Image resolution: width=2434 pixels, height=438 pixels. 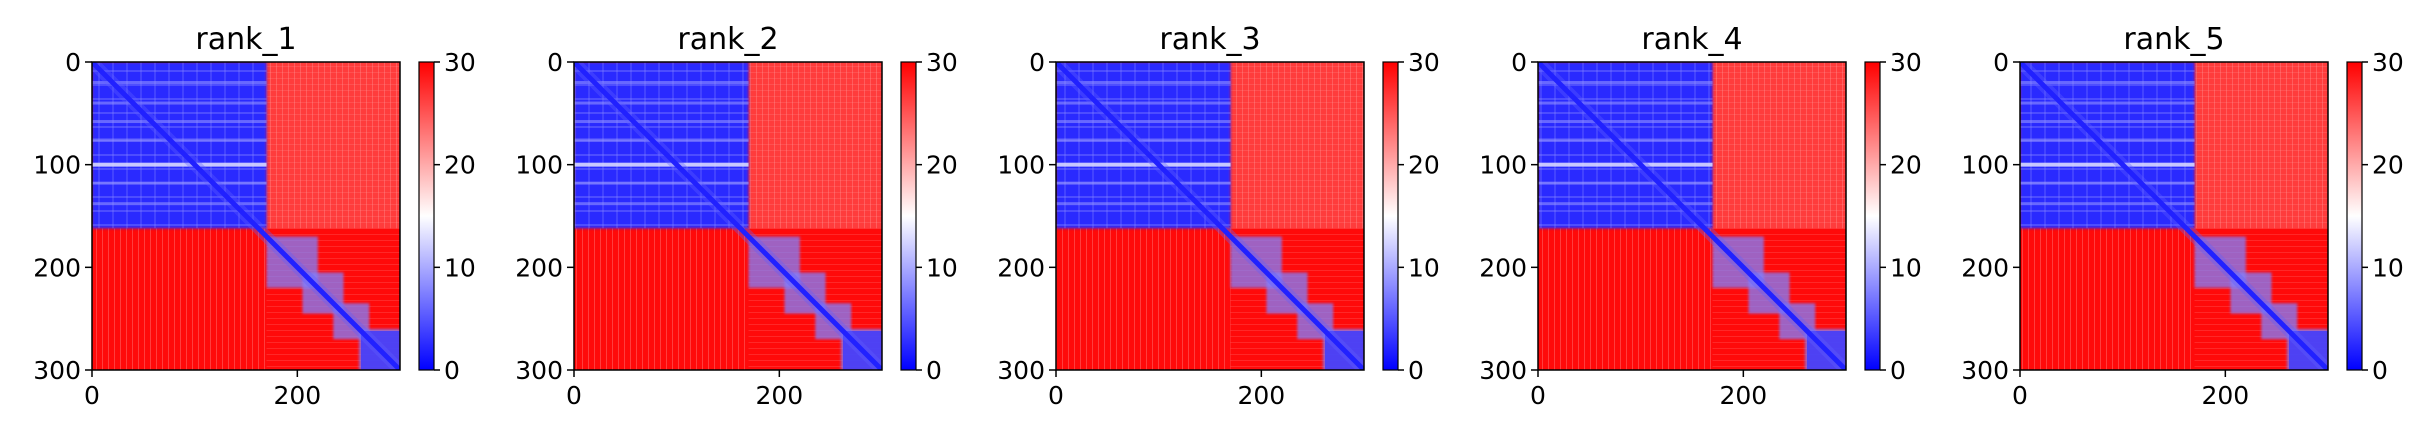 What do you see at coordinates (2173, 39) in the screenshot?
I see `chart-title: rank_5` at bounding box center [2173, 39].